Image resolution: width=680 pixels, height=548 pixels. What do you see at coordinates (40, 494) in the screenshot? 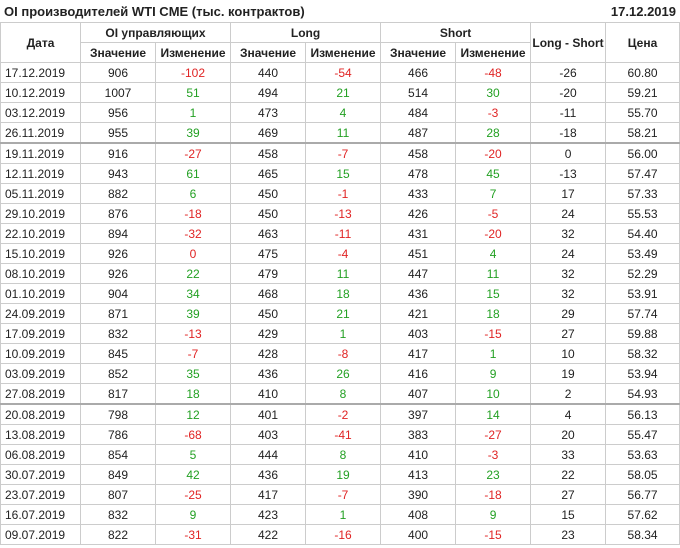
I see `date-cell: 23.07.2019` at bounding box center [40, 494].